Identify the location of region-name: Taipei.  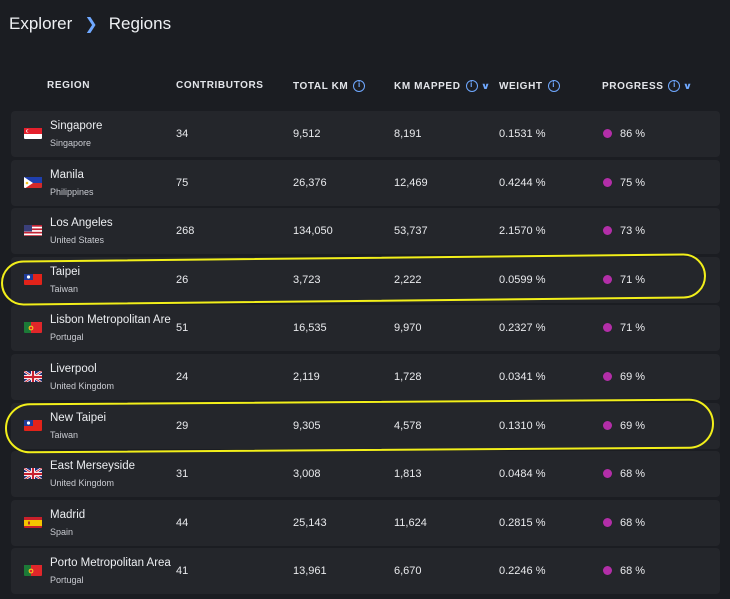
(65, 271).